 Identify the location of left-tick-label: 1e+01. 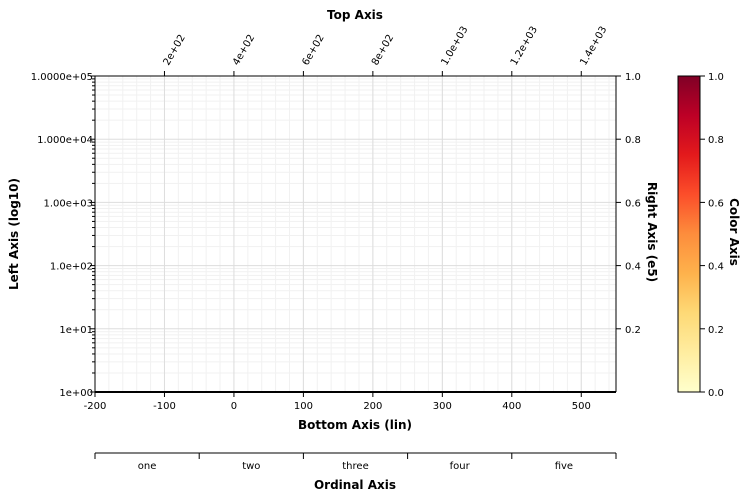
(76, 330).